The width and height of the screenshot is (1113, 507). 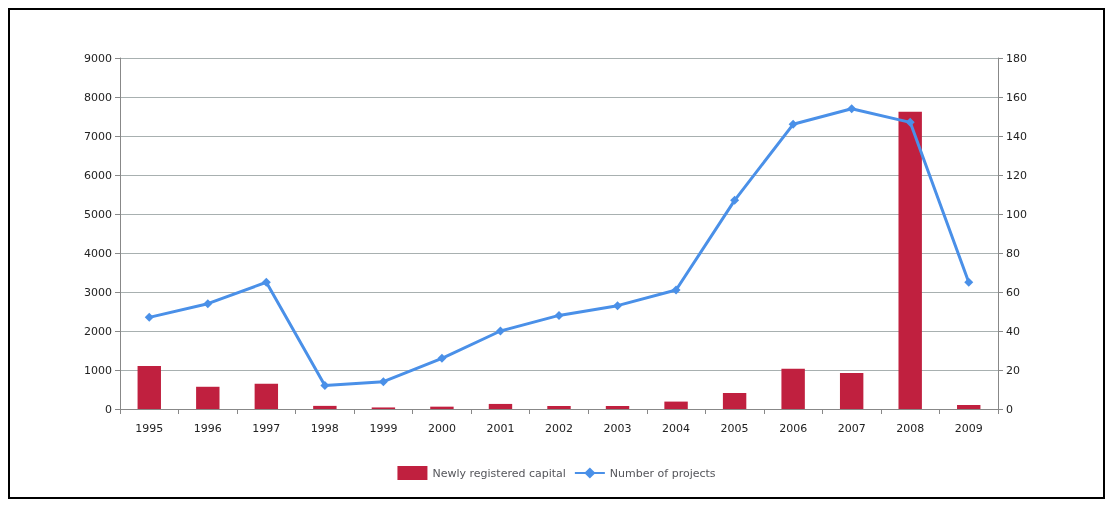 What do you see at coordinates (1016, 97) in the screenshot?
I see `y2-tick-label: 160` at bounding box center [1016, 97].